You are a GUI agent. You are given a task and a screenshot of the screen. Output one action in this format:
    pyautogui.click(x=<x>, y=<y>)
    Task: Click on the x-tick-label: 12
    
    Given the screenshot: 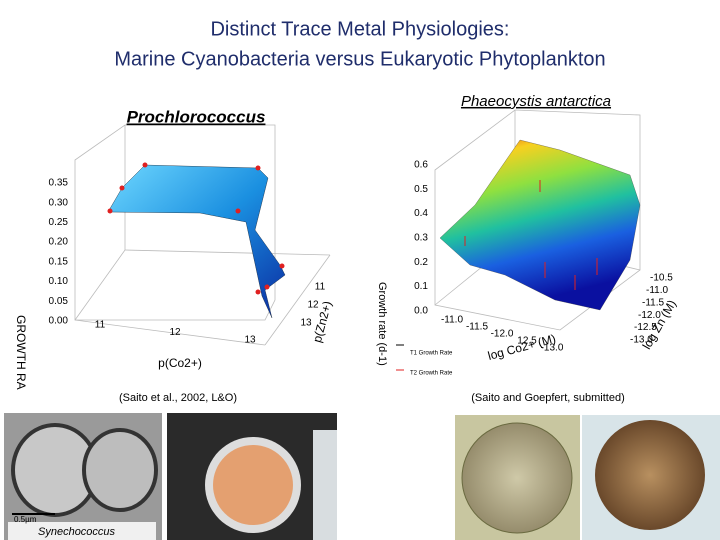 What is the action you would take?
    pyautogui.click(x=175, y=332)
    